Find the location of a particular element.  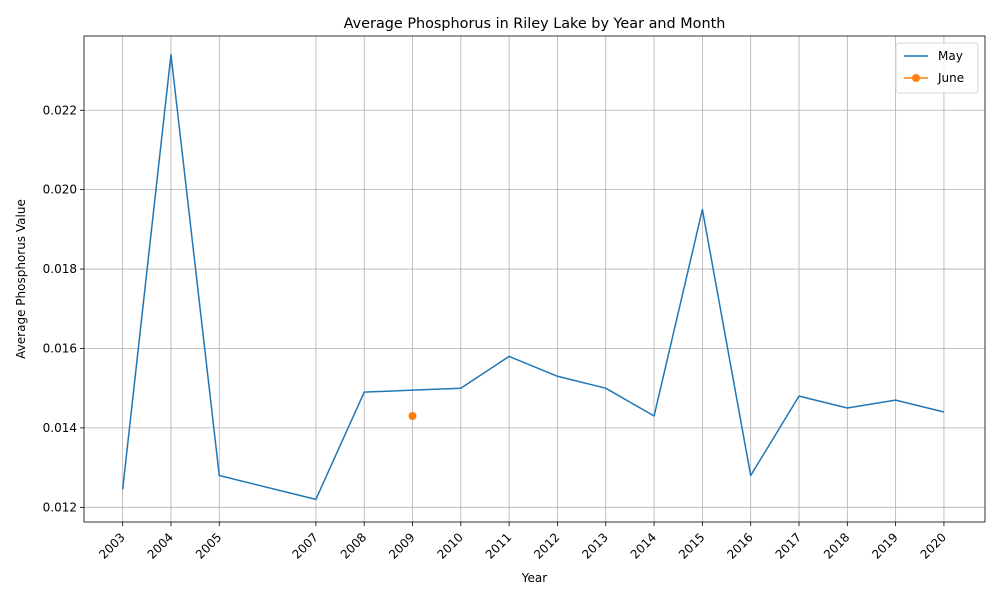

x-tick-label: 2014 is located at coordinates (643, 545).